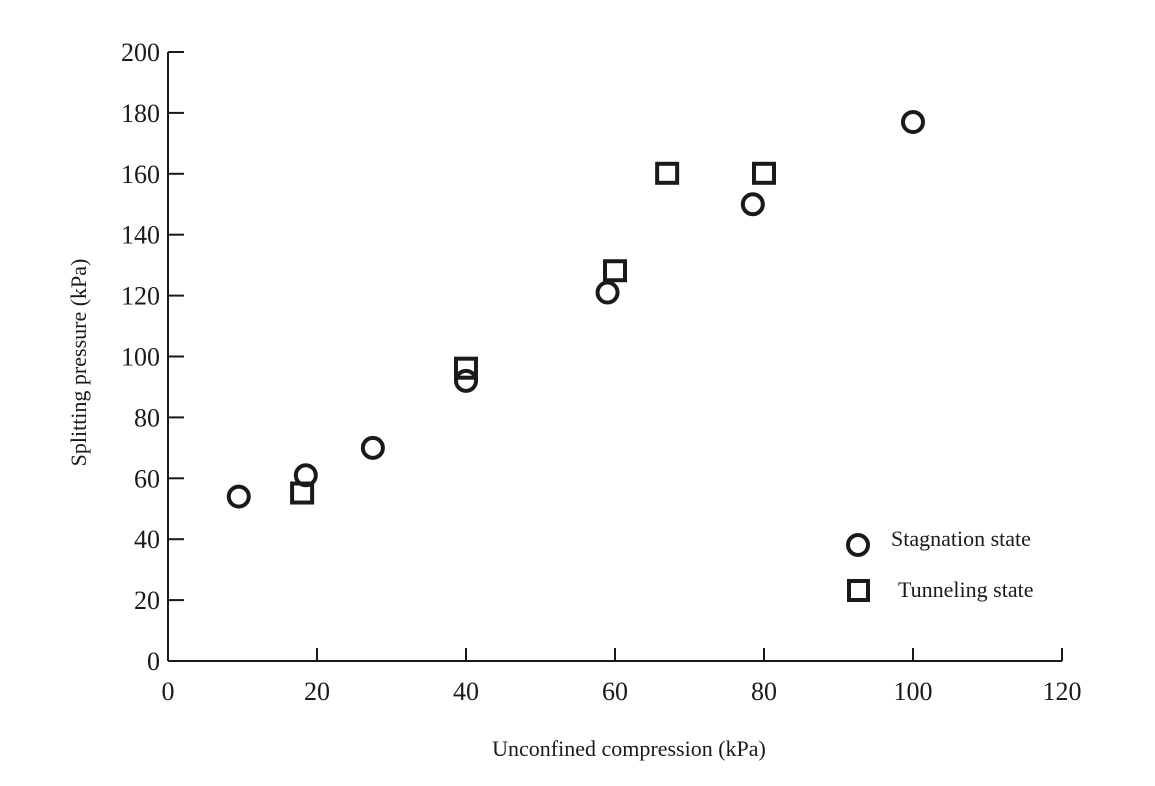 The image size is (1155, 786). What do you see at coordinates (913, 691) in the screenshot?
I see `x-tick-label: 100` at bounding box center [913, 691].